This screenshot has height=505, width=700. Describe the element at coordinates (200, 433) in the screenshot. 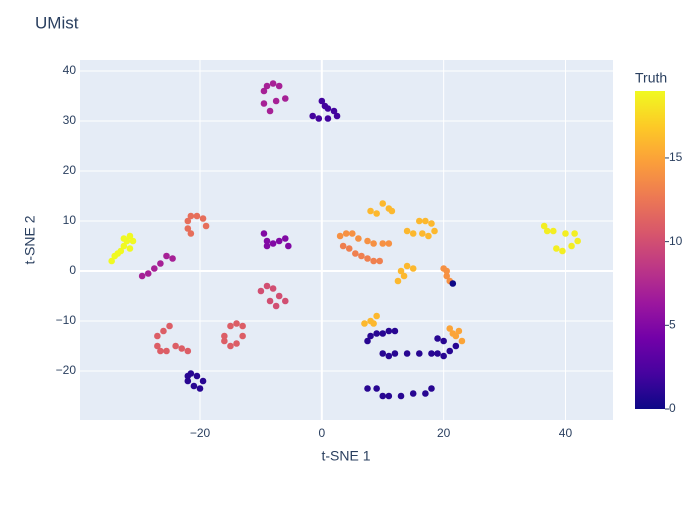

I see `x-tick-label: −20` at that location.